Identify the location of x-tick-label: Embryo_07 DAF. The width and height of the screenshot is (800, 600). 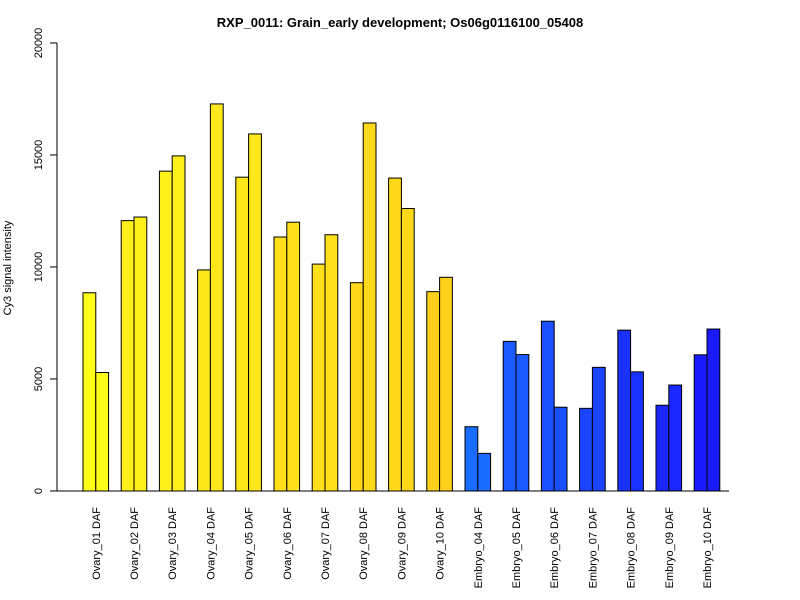
(593, 548).